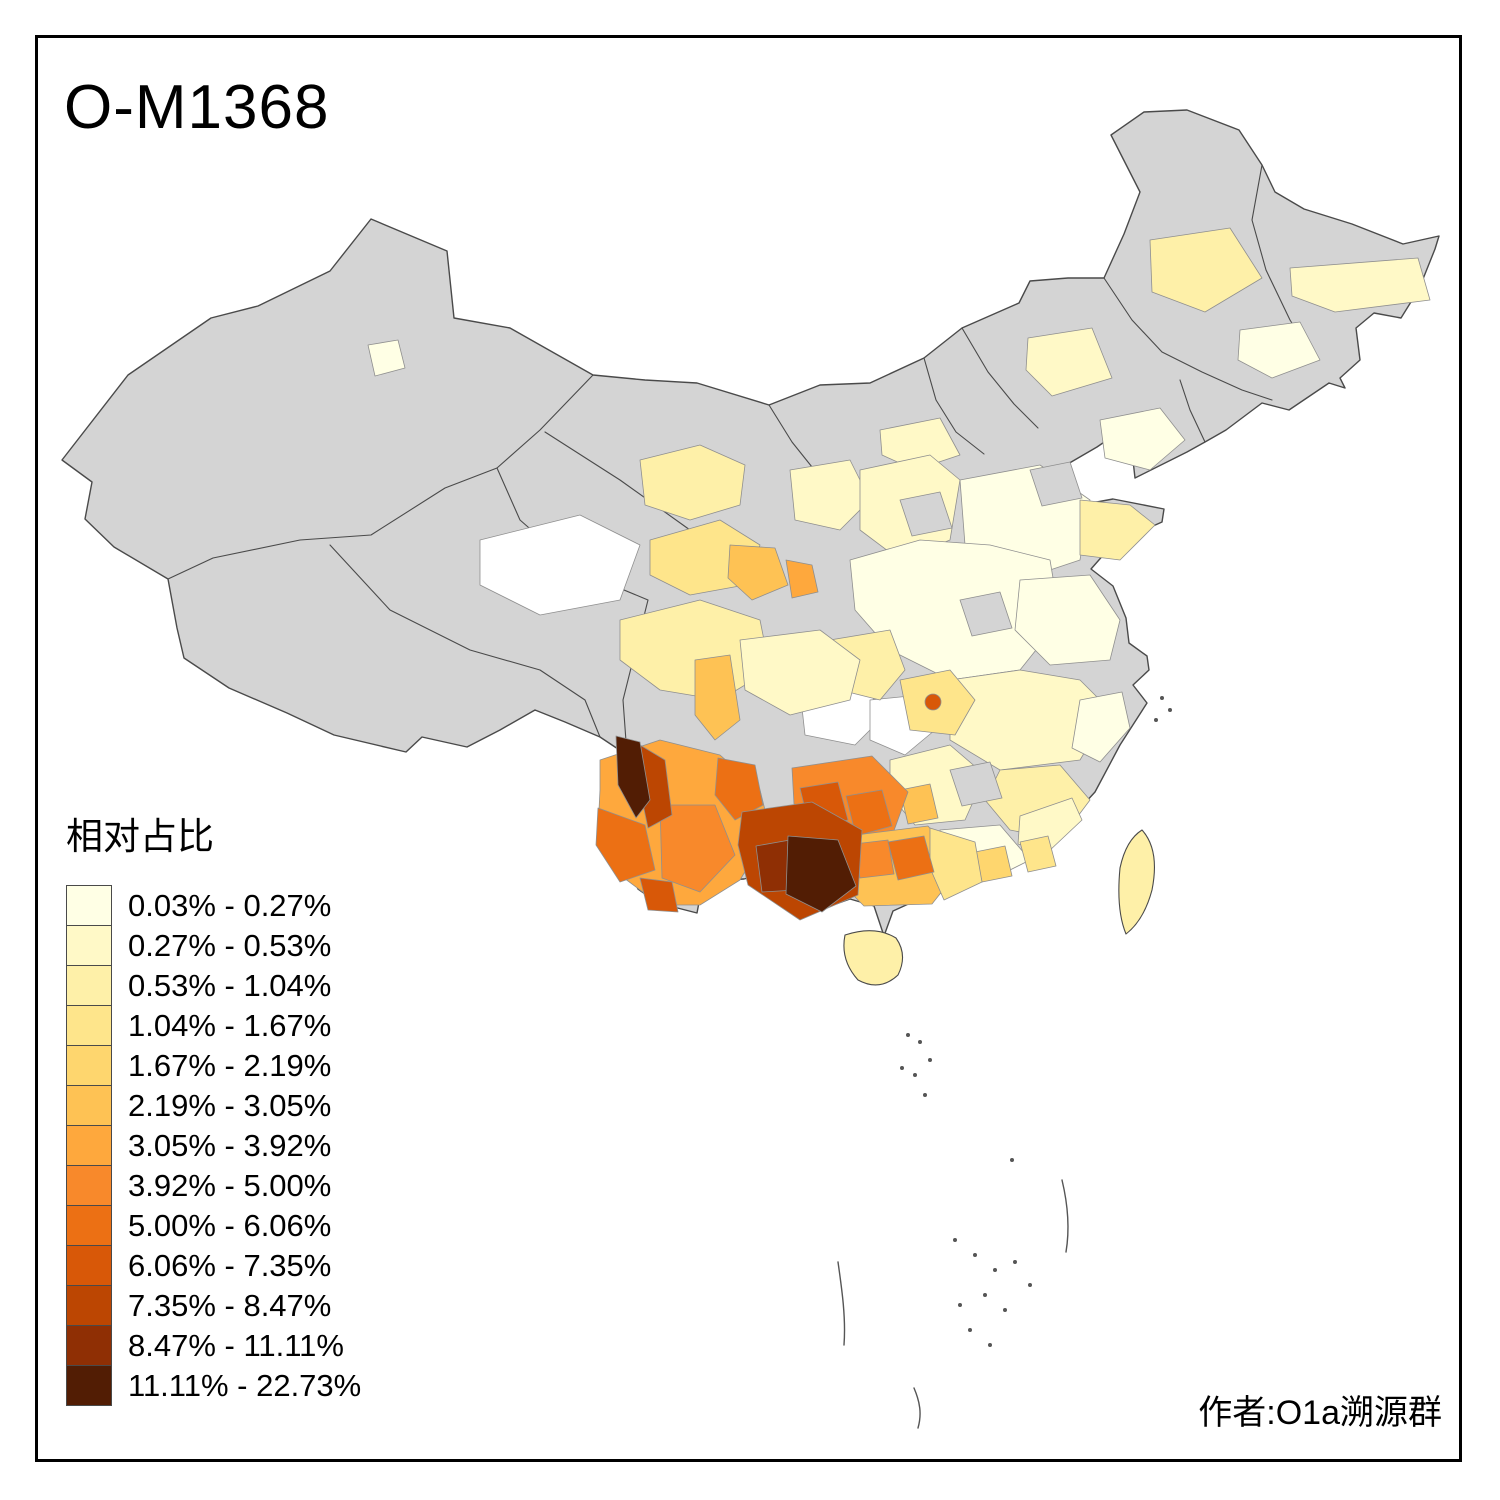 The height and width of the screenshot is (1500, 1500). What do you see at coordinates (230, 1105) in the screenshot?
I see `legend-label-6: 2.19% - 3.05%` at bounding box center [230, 1105].